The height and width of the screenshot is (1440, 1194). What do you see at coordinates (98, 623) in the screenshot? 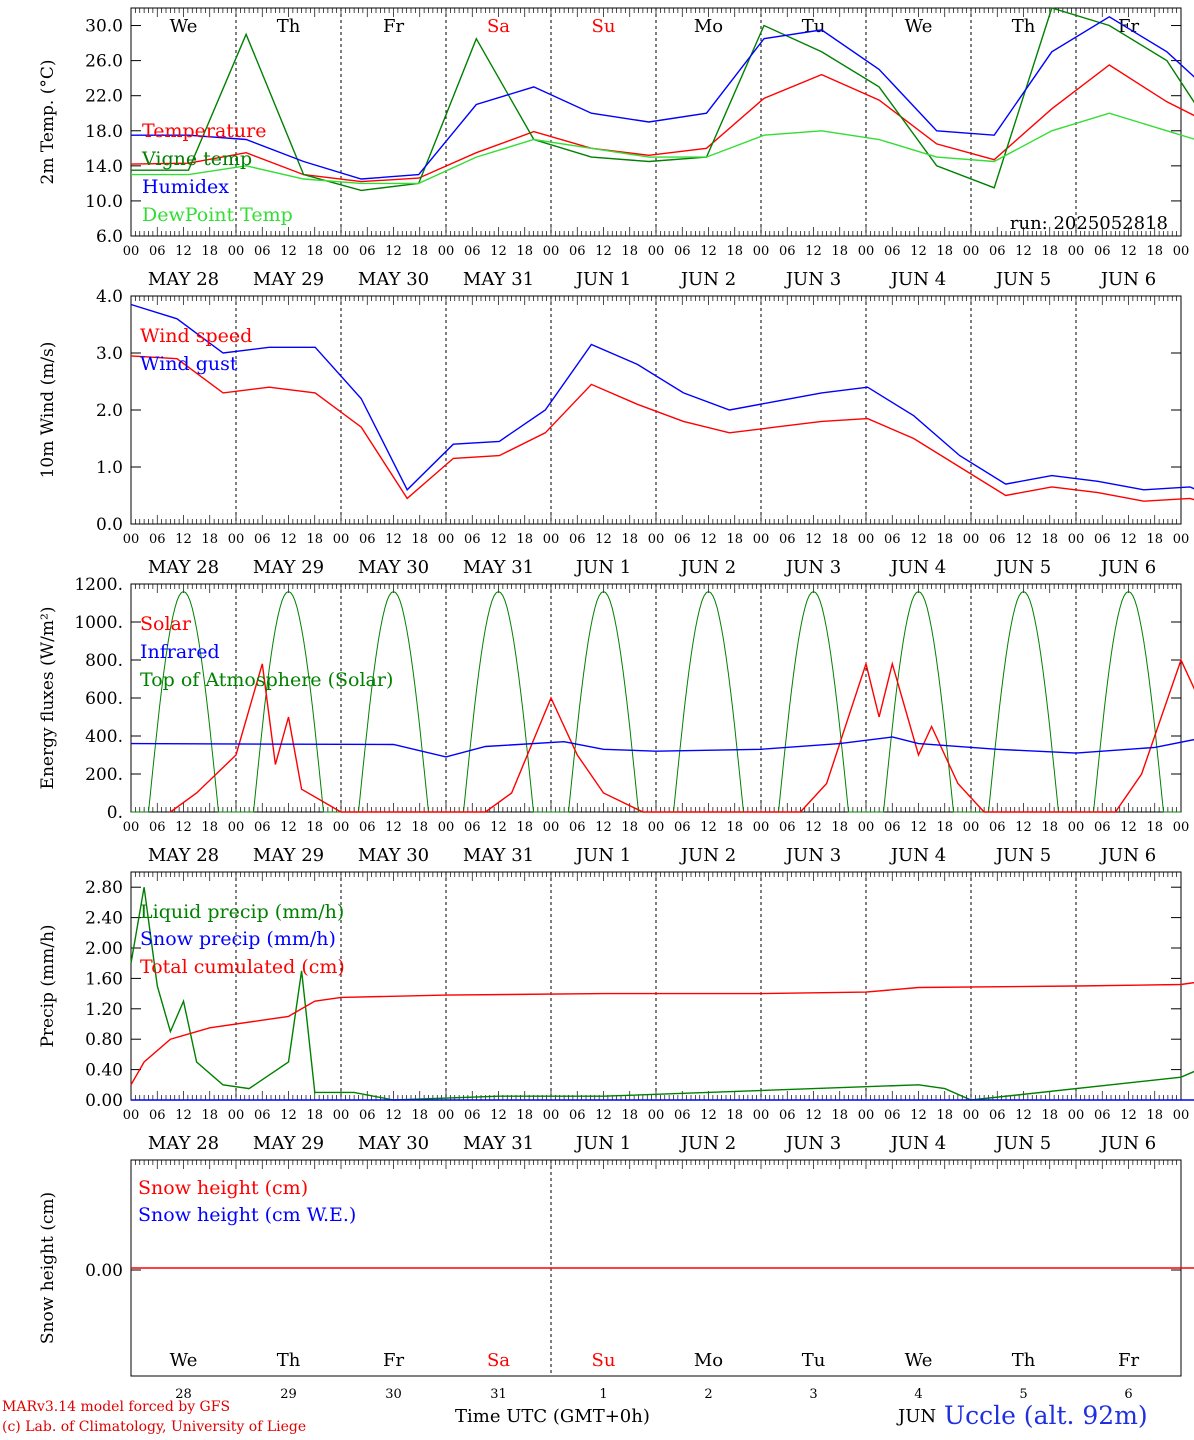
I see `y-tick-label: 1000.` at bounding box center [98, 623].